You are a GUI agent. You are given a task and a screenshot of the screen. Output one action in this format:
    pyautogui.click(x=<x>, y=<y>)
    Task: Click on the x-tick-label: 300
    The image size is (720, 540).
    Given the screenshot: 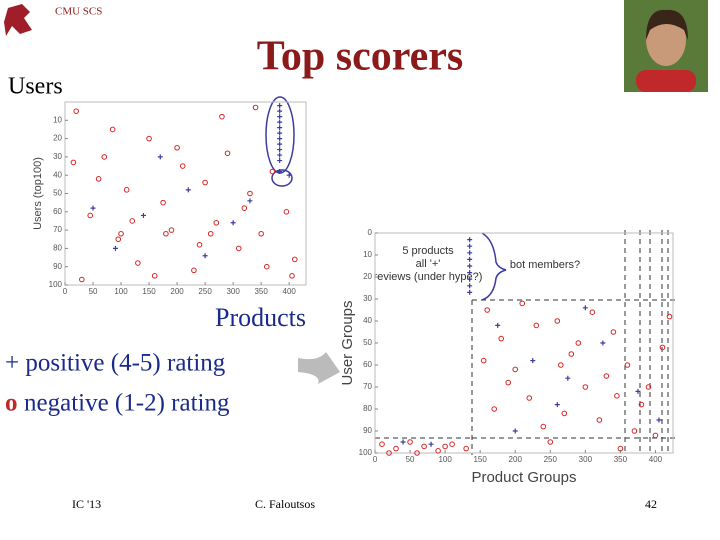 What is the action you would take?
    pyautogui.click(x=586, y=459)
    